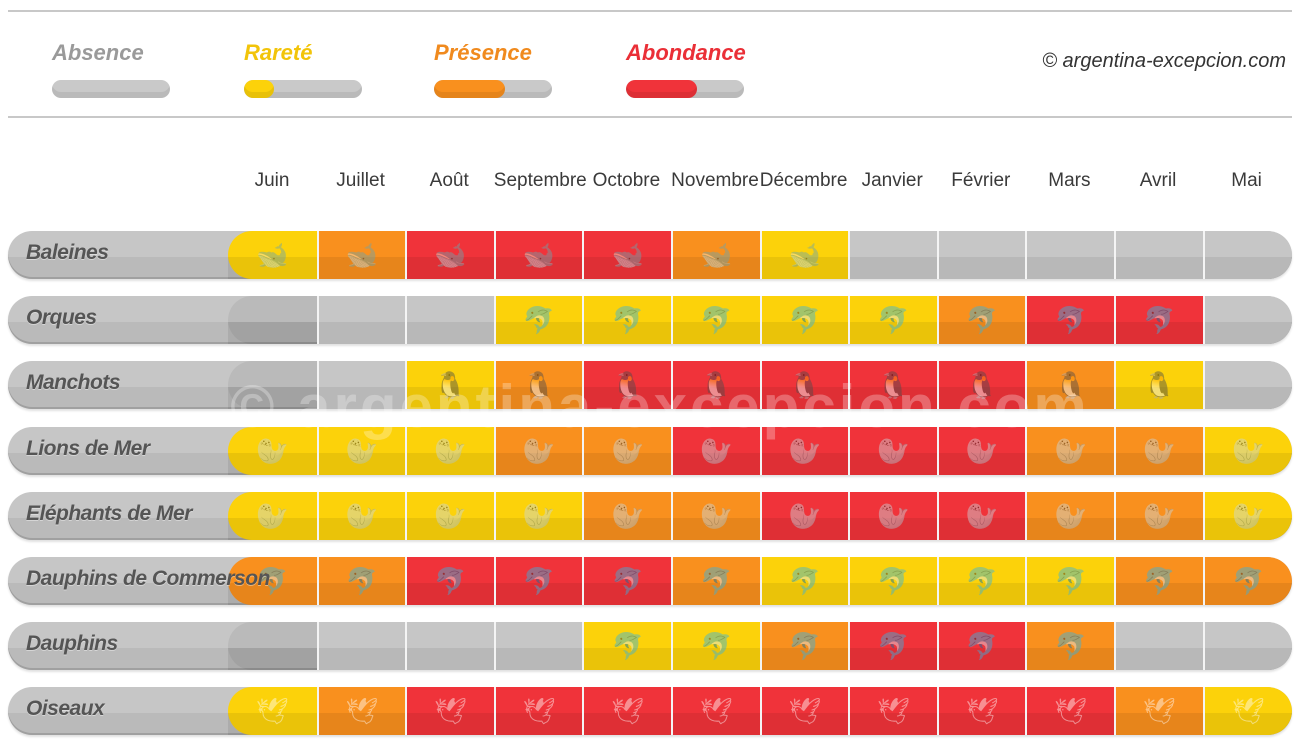 The width and height of the screenshot is (1300, 752). Describe the element at coordinates (540, 180) in the screenshot. I see `month-label: Septembre` at that location.